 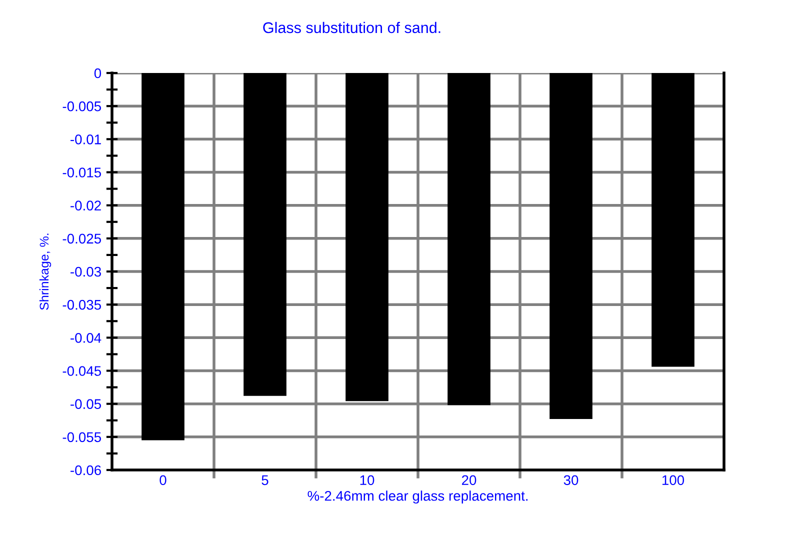 I want to click on y-tick-label: 0, so click(x=98, y=73).